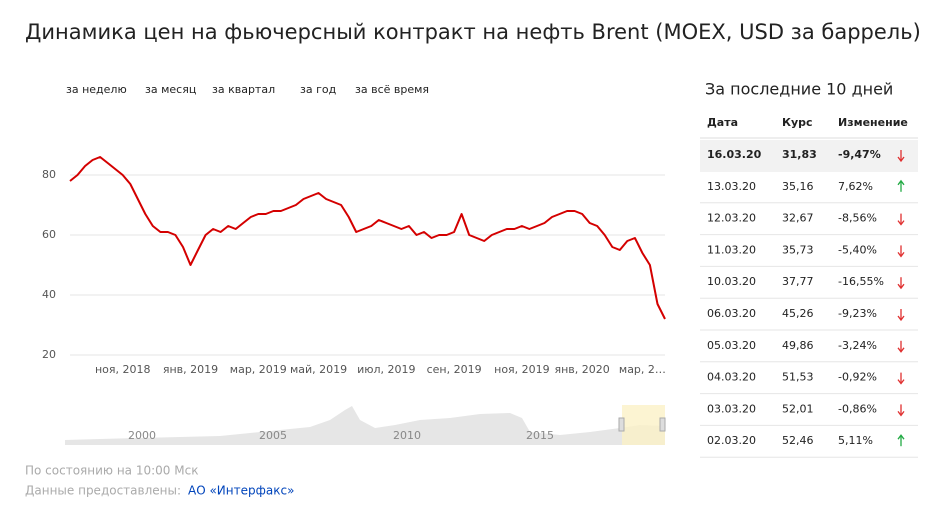 The image size is (945, 510). Describe the element at coordinates (857, 313) in the screenshot. I see `table-cell: -9,23%` at that location.